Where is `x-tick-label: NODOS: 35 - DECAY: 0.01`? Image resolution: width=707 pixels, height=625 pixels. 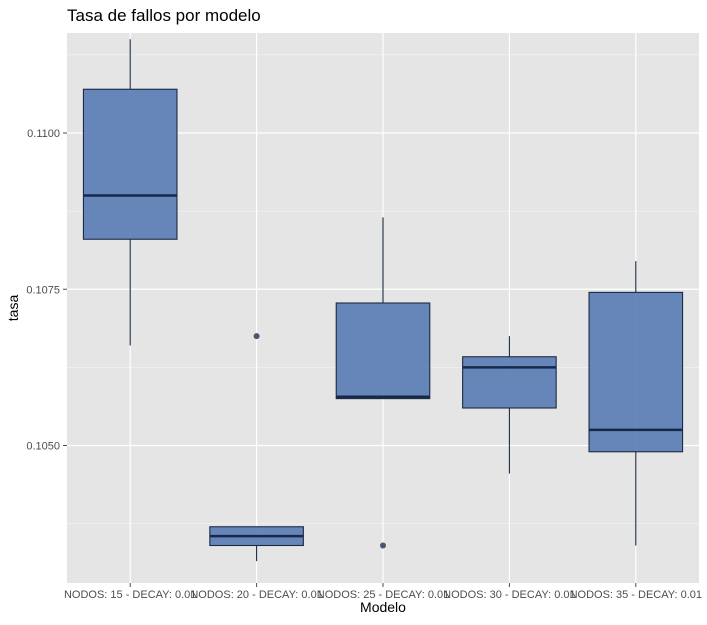
x-tick-label: NODOS: 35 - DECAY: 0.01 is located at coordinates (636, 595).